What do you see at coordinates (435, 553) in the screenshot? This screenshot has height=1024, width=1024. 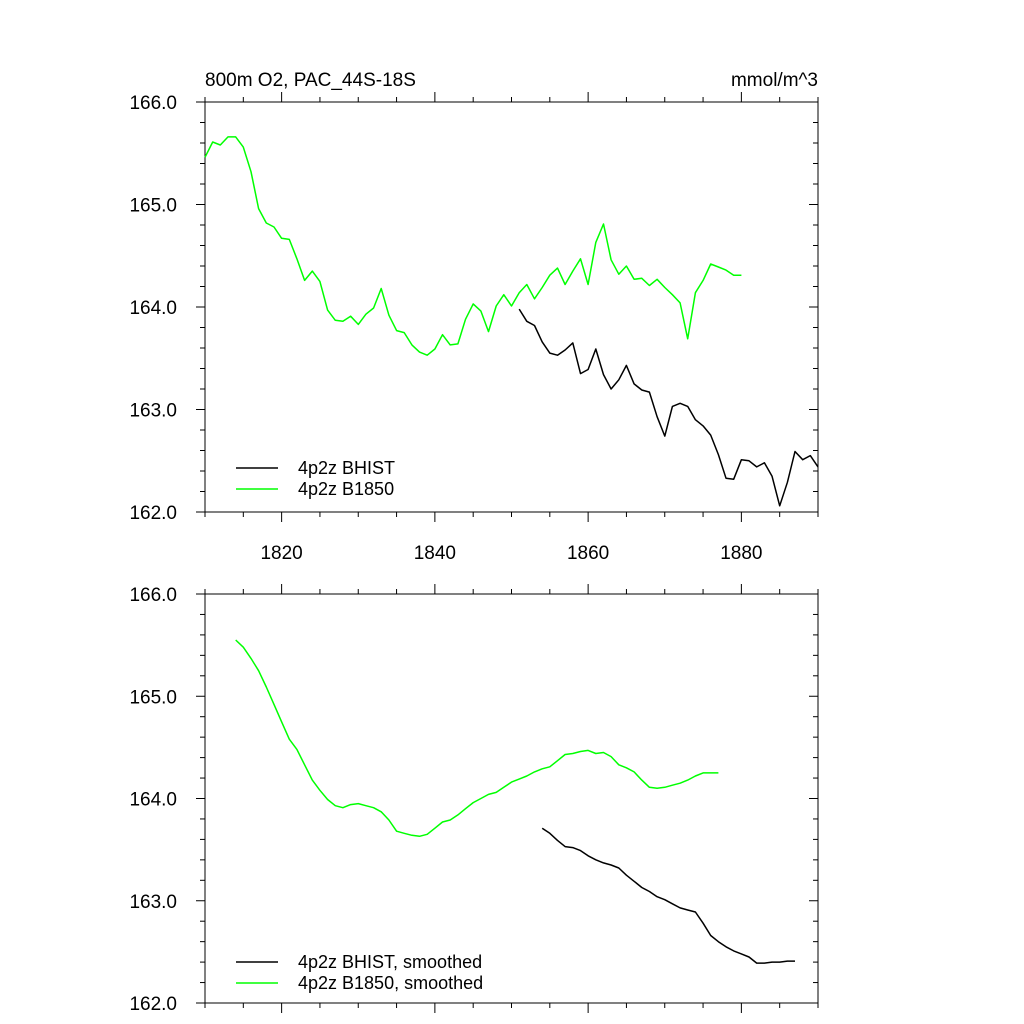 I see `x-tick-label: 1840` at bounding box center [435, 553].